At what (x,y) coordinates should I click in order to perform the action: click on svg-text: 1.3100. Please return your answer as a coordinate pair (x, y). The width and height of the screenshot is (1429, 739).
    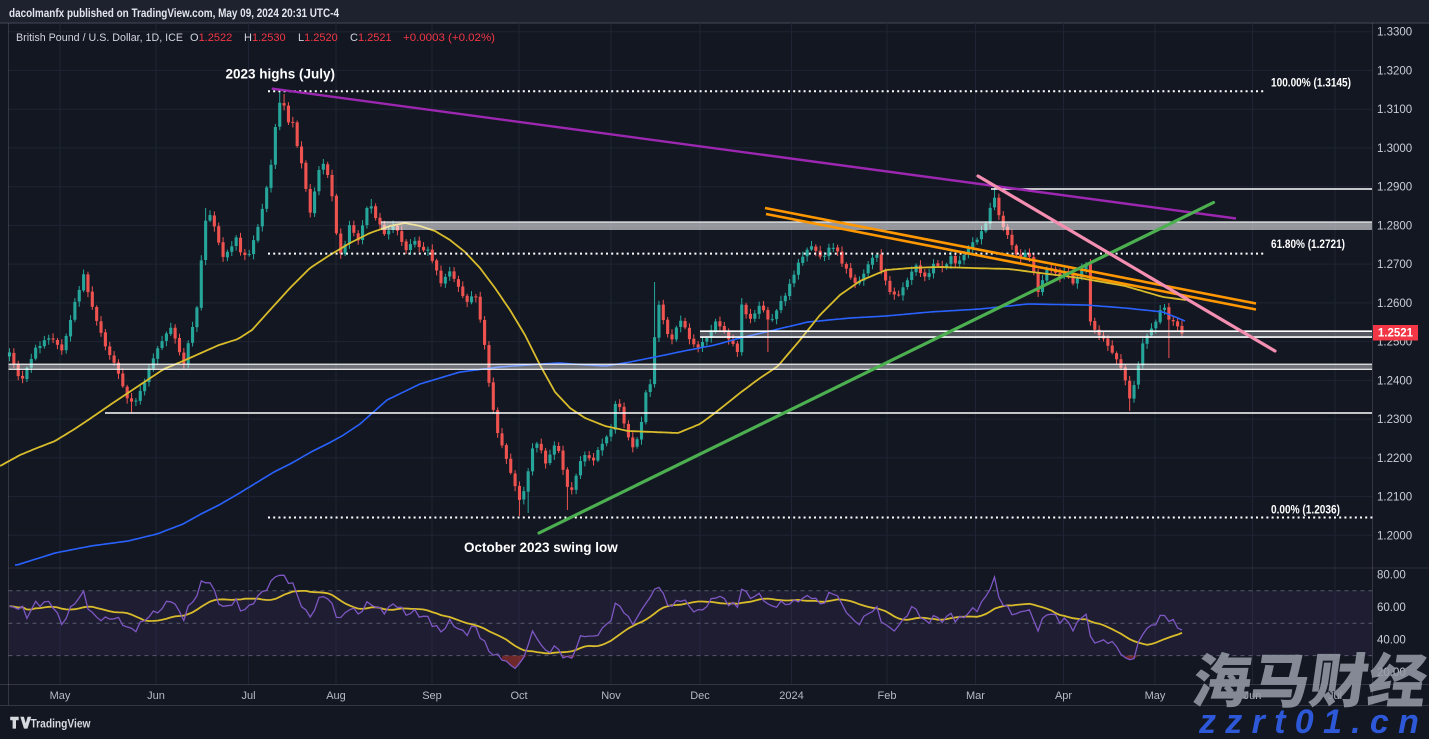
    Looking at the image, I should click on (1394, 110).